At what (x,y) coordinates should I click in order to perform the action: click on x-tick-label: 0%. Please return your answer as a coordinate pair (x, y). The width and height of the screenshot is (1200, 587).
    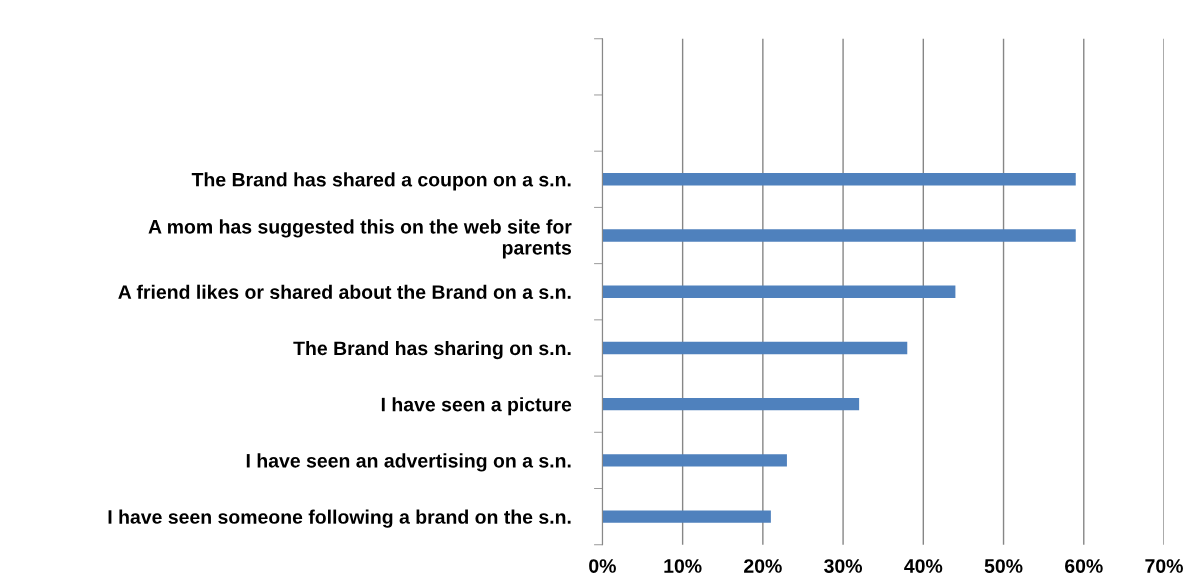
    Looking at the image, I should click on (602, 566).